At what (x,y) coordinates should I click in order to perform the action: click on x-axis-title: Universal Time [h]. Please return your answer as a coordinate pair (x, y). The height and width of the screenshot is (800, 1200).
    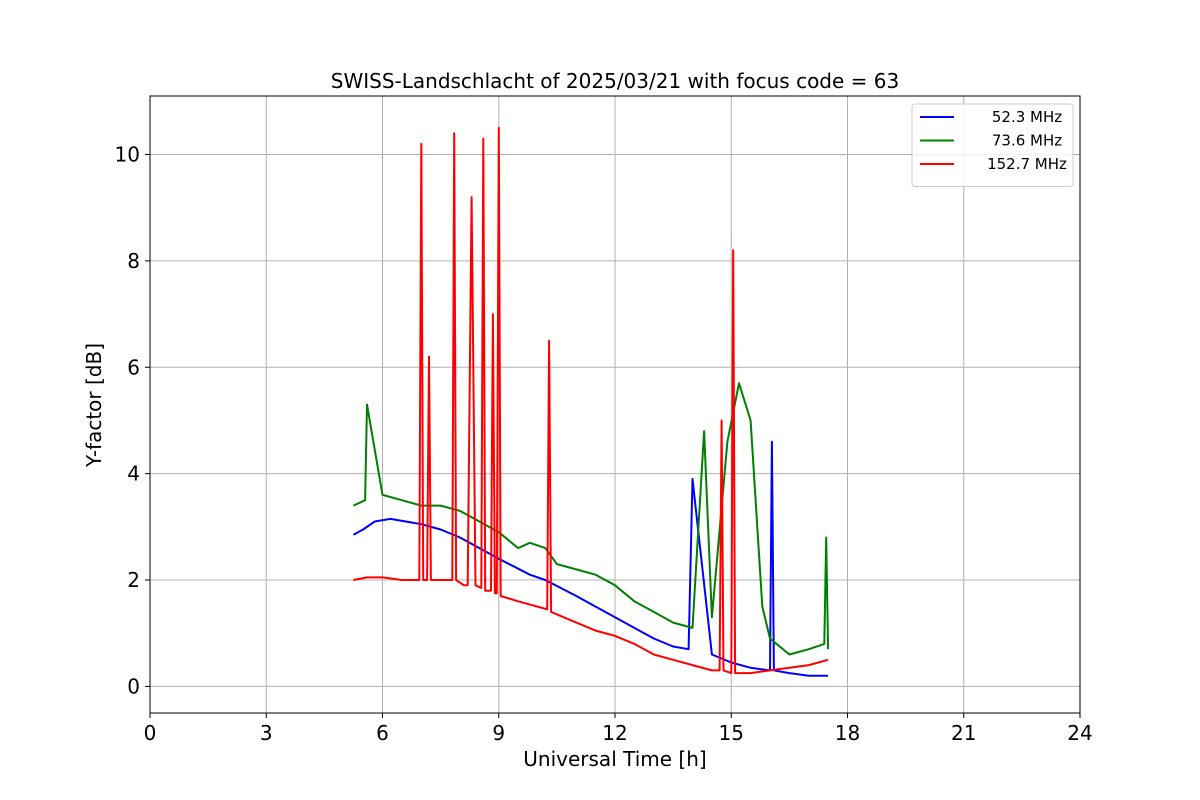
    Looking at the image, I should click on (614, 759).